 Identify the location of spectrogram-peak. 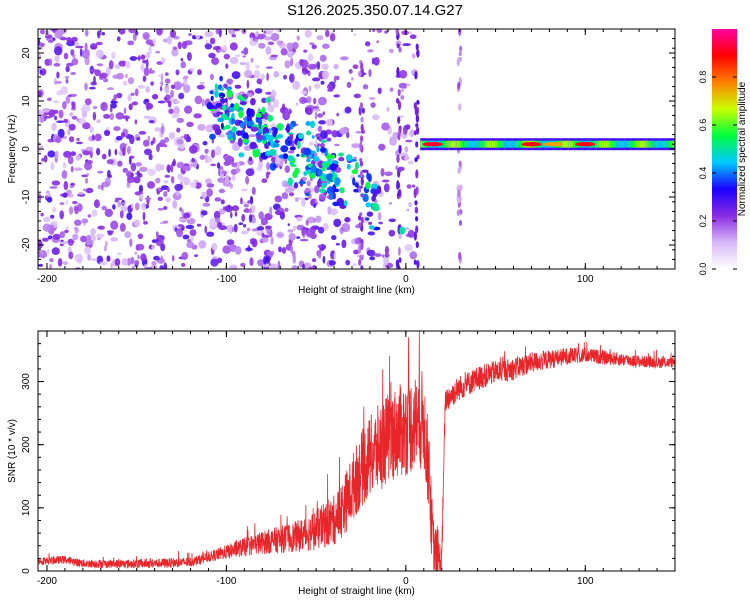
(402, 230).